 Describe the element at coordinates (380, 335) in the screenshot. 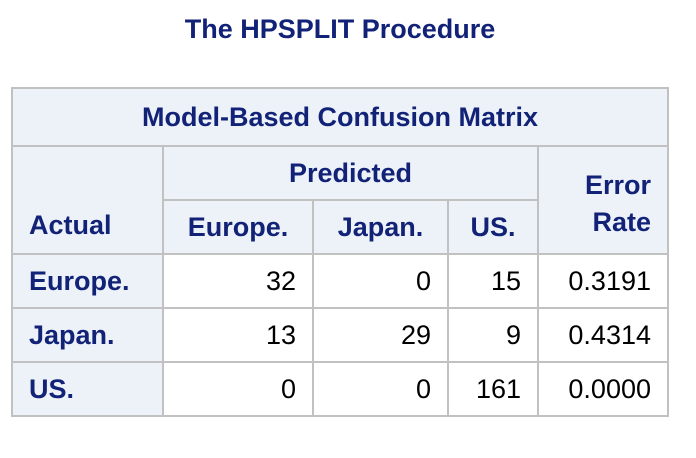

I see `cell-japan-japan: 29` at that location.